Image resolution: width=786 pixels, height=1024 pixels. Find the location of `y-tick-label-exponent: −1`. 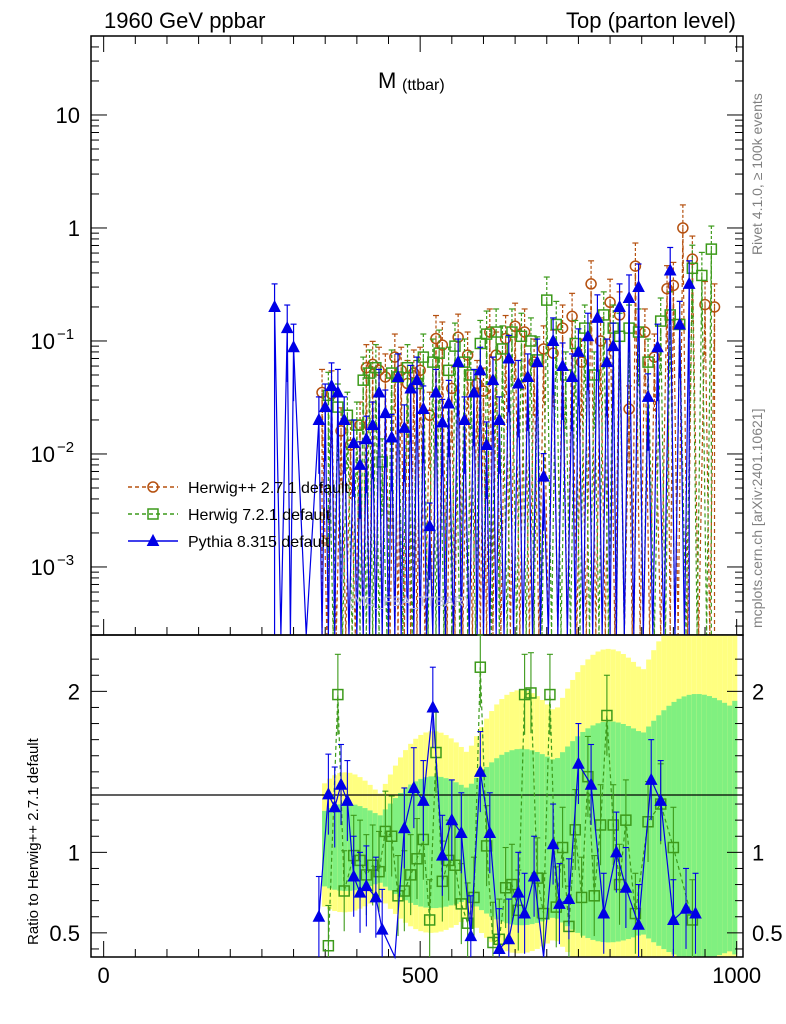

y-tick-label-exponent: −1 is located at coordinates (65, 334).